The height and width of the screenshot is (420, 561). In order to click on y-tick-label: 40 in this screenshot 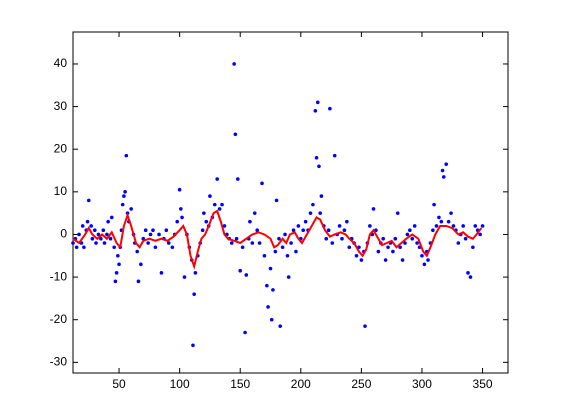, I will do `click(61, 63)`.